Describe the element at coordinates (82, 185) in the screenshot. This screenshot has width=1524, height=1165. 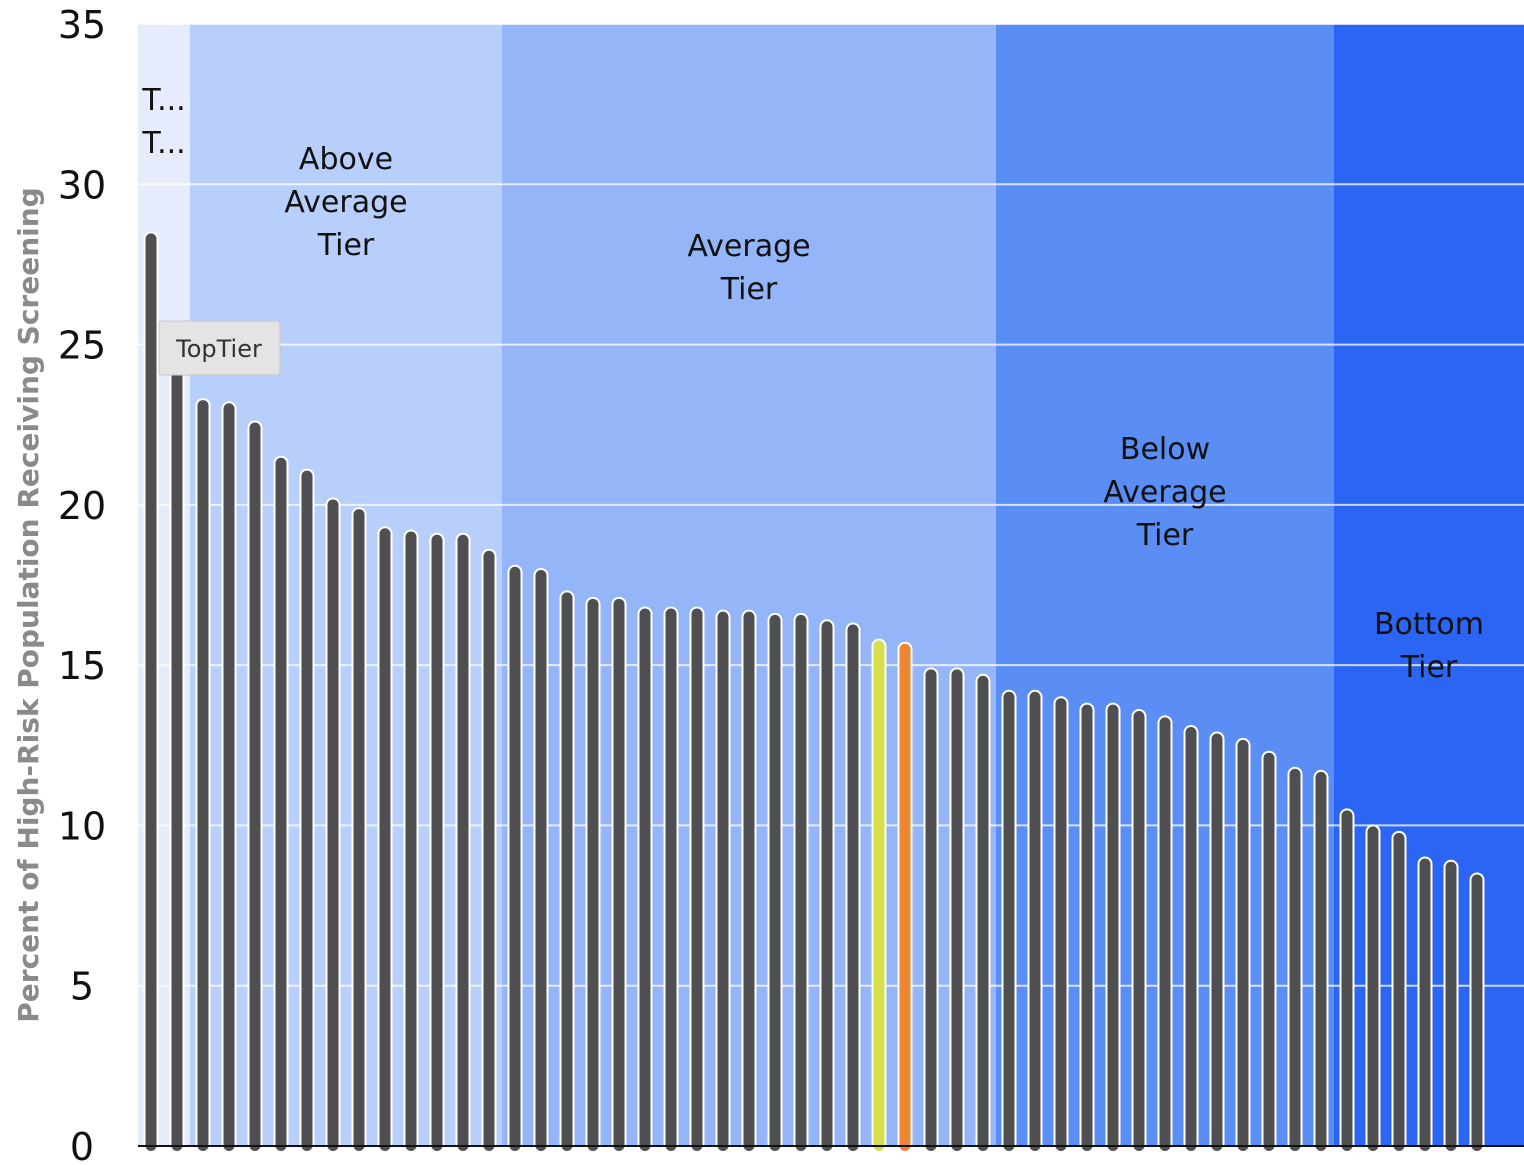
I see `y-tick-label: 30` at that location.